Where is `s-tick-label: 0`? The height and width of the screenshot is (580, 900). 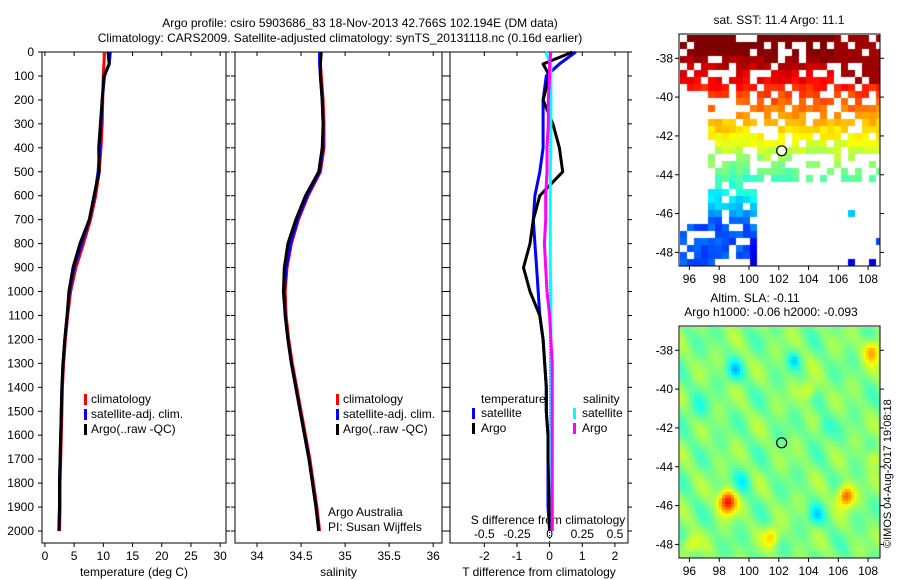
s-tick-label: 0 is located at coordinates (549, 534).